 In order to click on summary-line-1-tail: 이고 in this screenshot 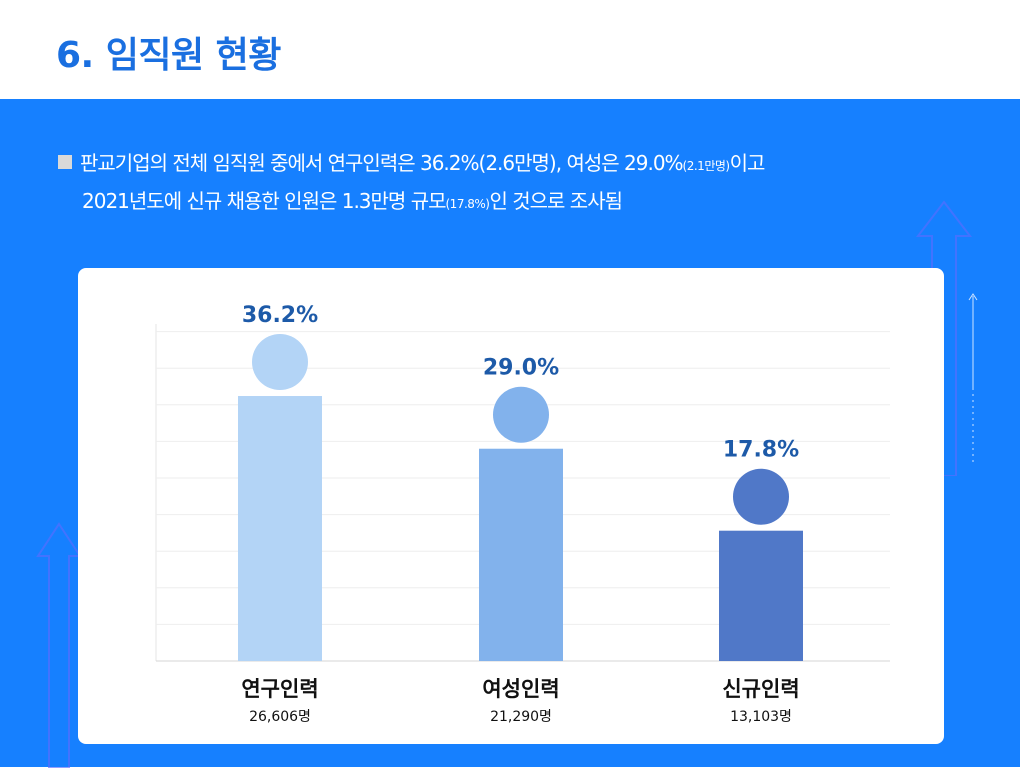, I will do `click(747, 163)`.